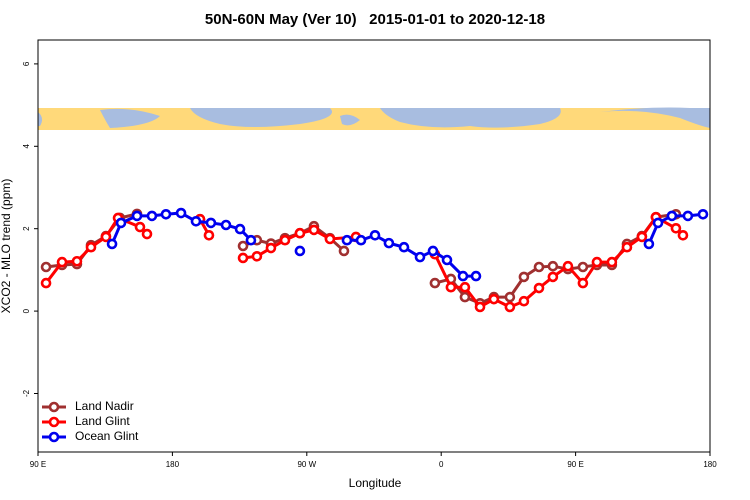 The height and width of the screenshot is (500, 750). What do you see at coordinates (6, 246) in the screenshot?
I see `y-axis-label: XCO2 - MLO trend (ppm)` at bounding box center [6, 246].